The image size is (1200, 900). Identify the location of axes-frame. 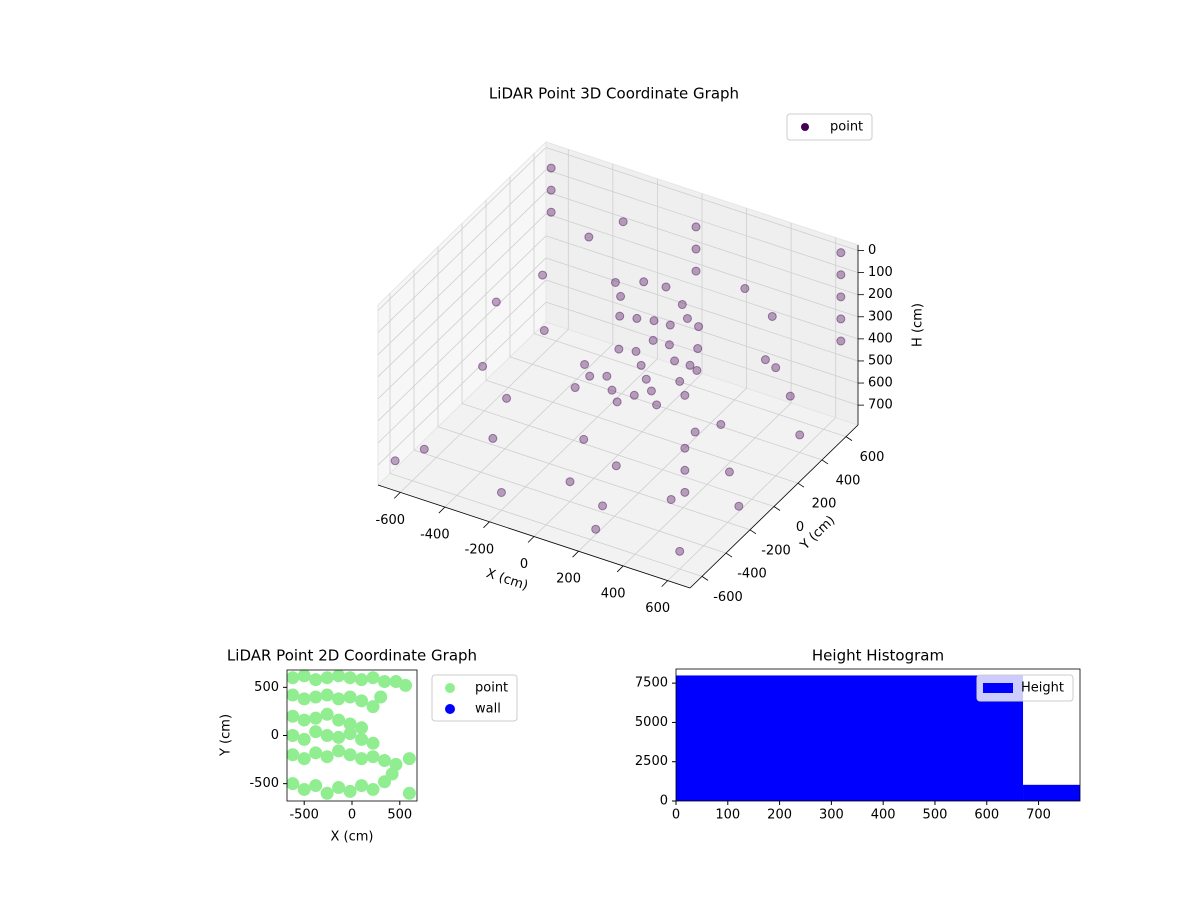
(878, 735).